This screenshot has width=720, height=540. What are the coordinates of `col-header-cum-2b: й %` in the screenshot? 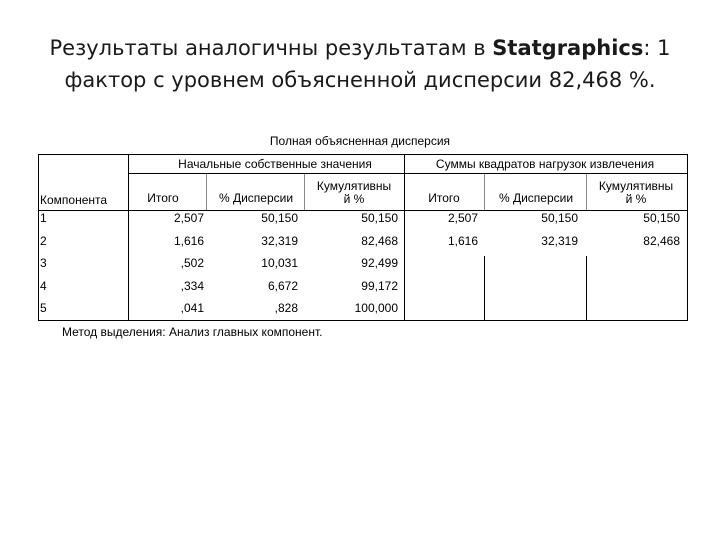 It's located at (636, 199).